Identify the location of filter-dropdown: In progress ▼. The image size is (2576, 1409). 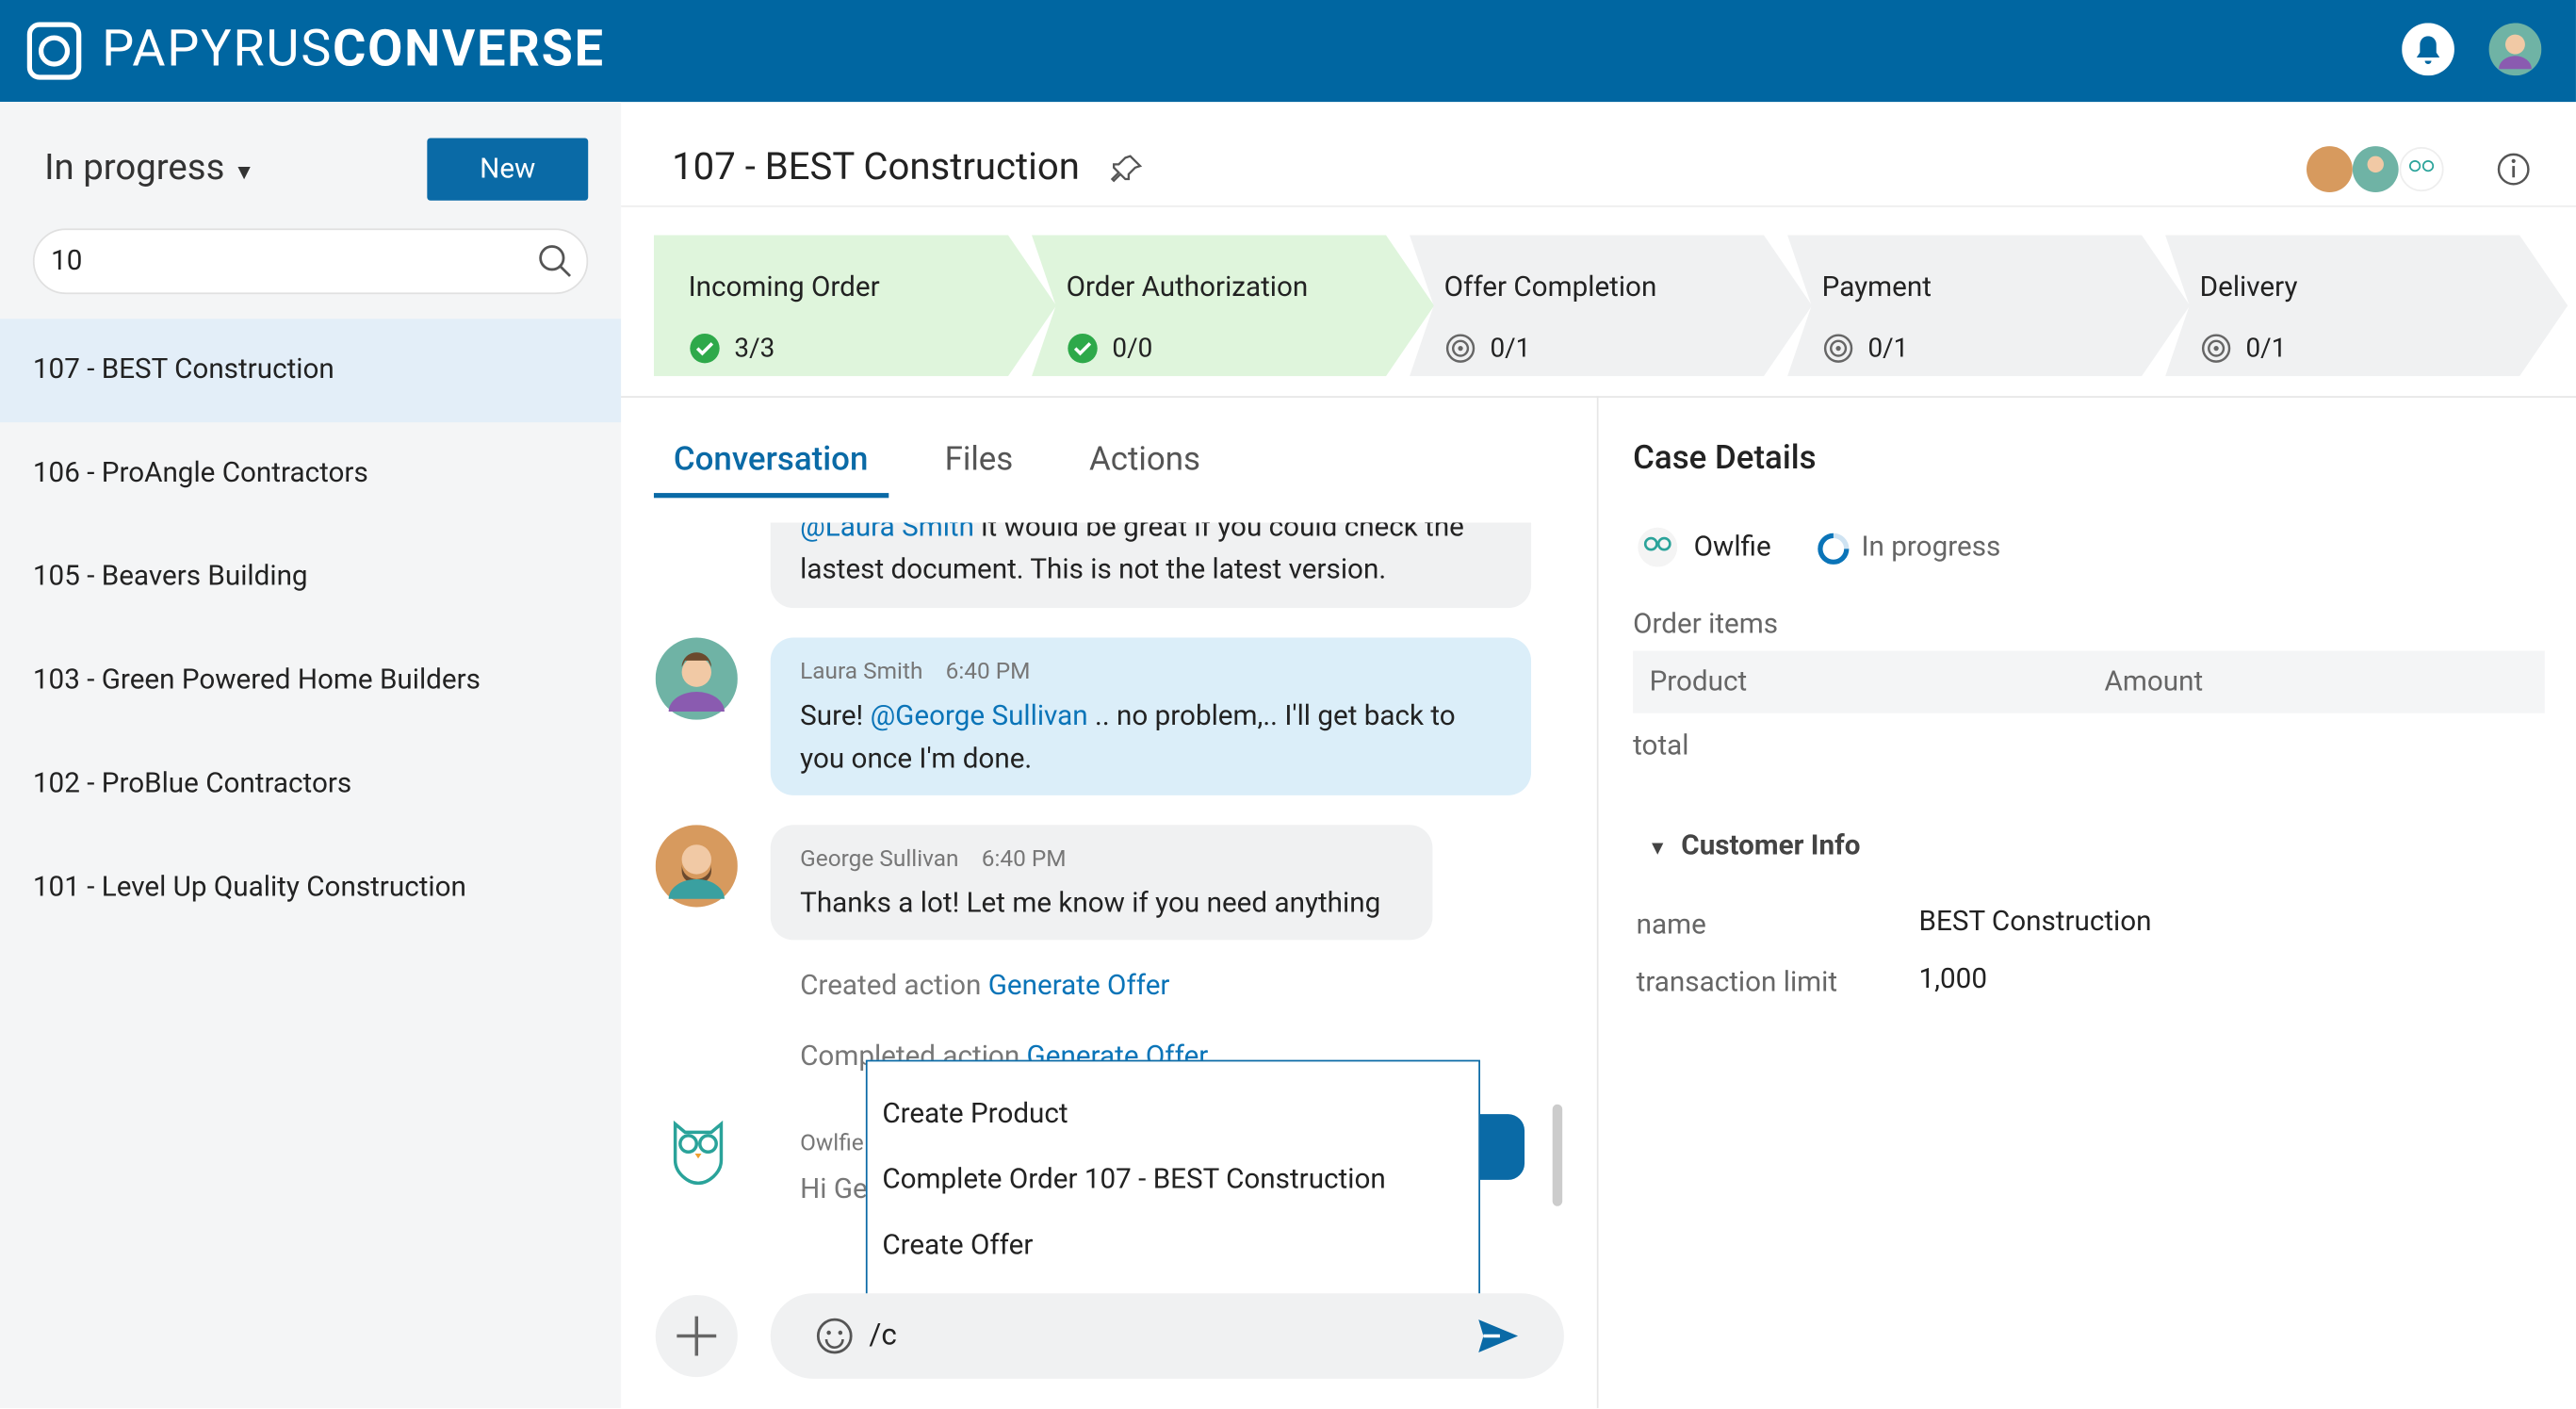
(149, 168).